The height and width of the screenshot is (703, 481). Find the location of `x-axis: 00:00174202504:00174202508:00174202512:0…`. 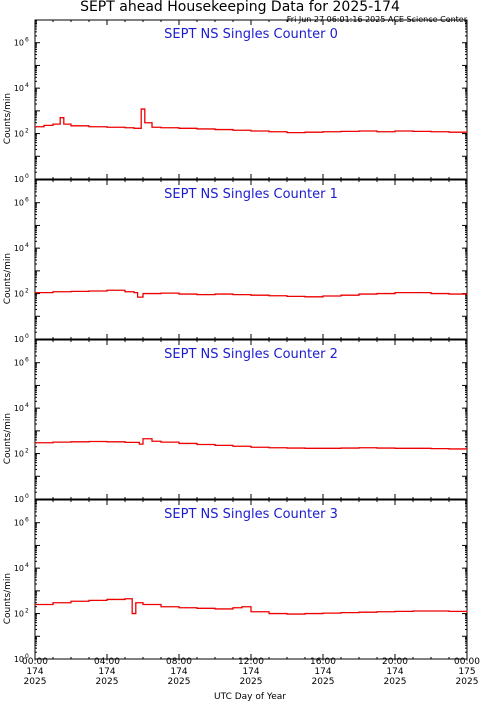

x-axis: 00:00174202504:00174202508:00174202512:0… is located at coordinates (251, 672).